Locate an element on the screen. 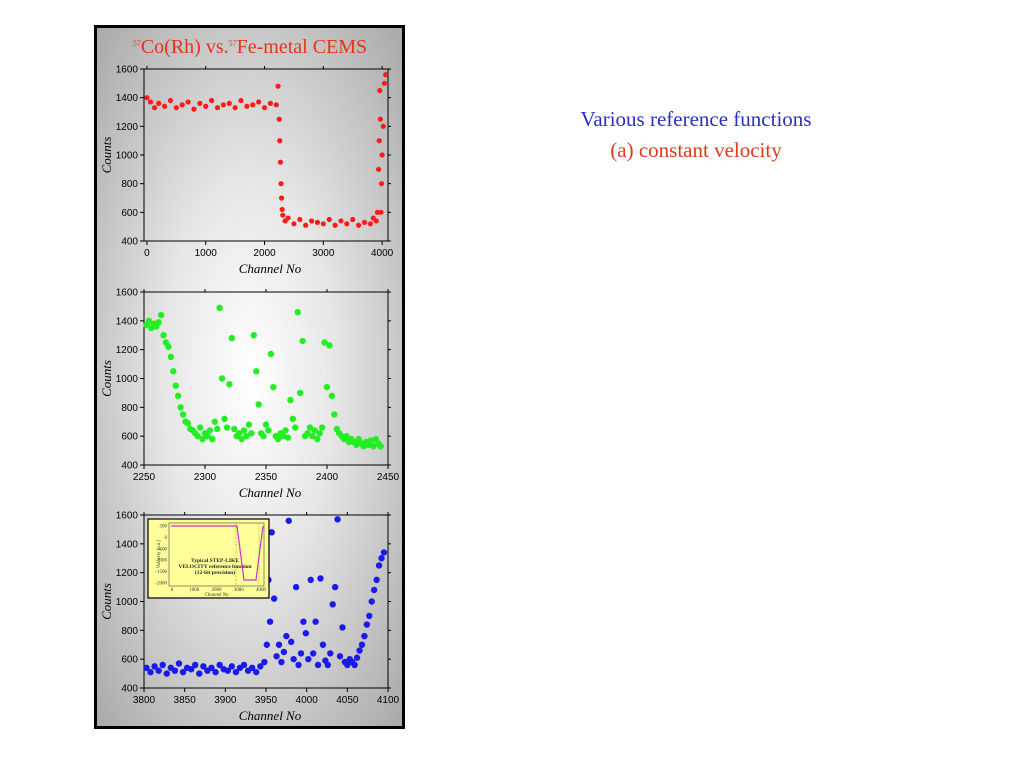  inset-x-tick-label: 2000 is located at coordinates (217, 590).